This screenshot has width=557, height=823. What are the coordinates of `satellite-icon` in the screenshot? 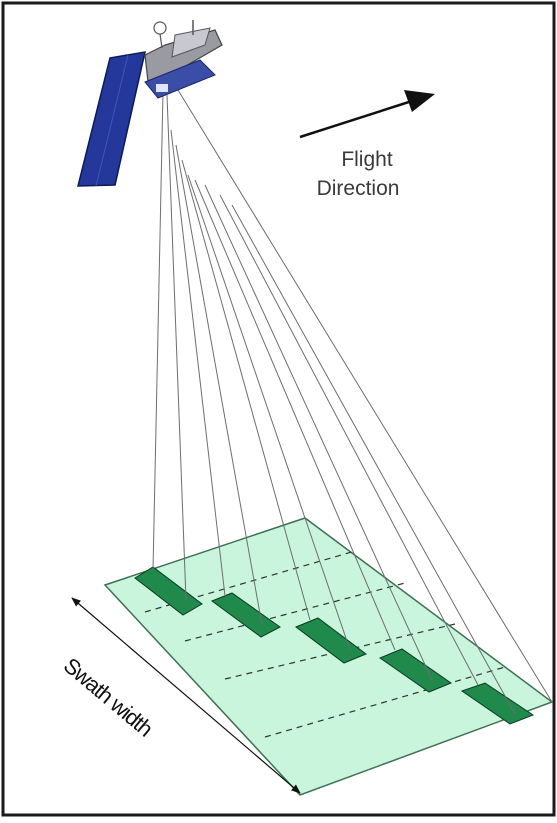 It's located at (150, 103).